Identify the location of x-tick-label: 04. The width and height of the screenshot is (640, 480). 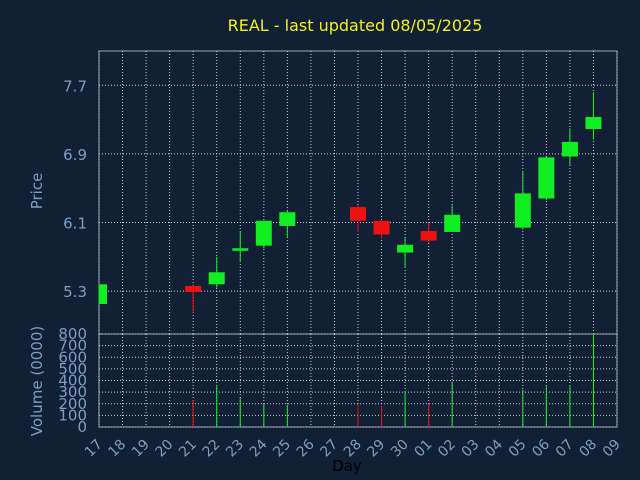
(494, 448).